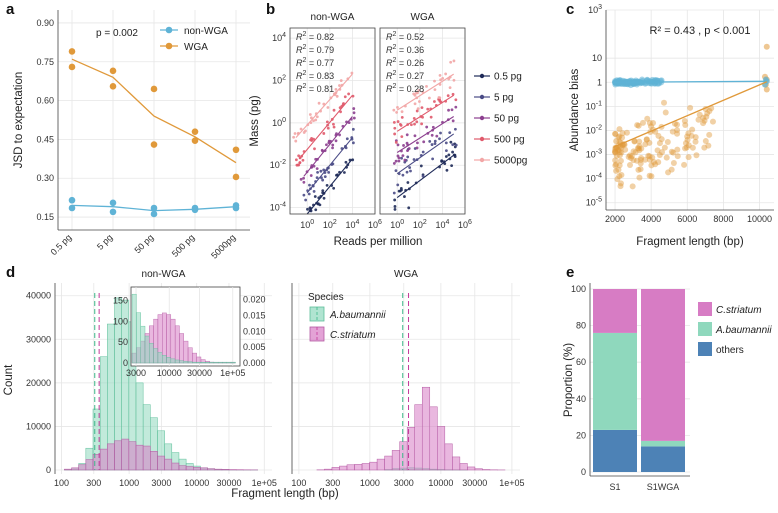 This screenshot has height=513, width=778. What do you see at coordinates (743, 330) in the screenshot?
I see `legend-label: A.baumannii` at bounding box center [743, 330].